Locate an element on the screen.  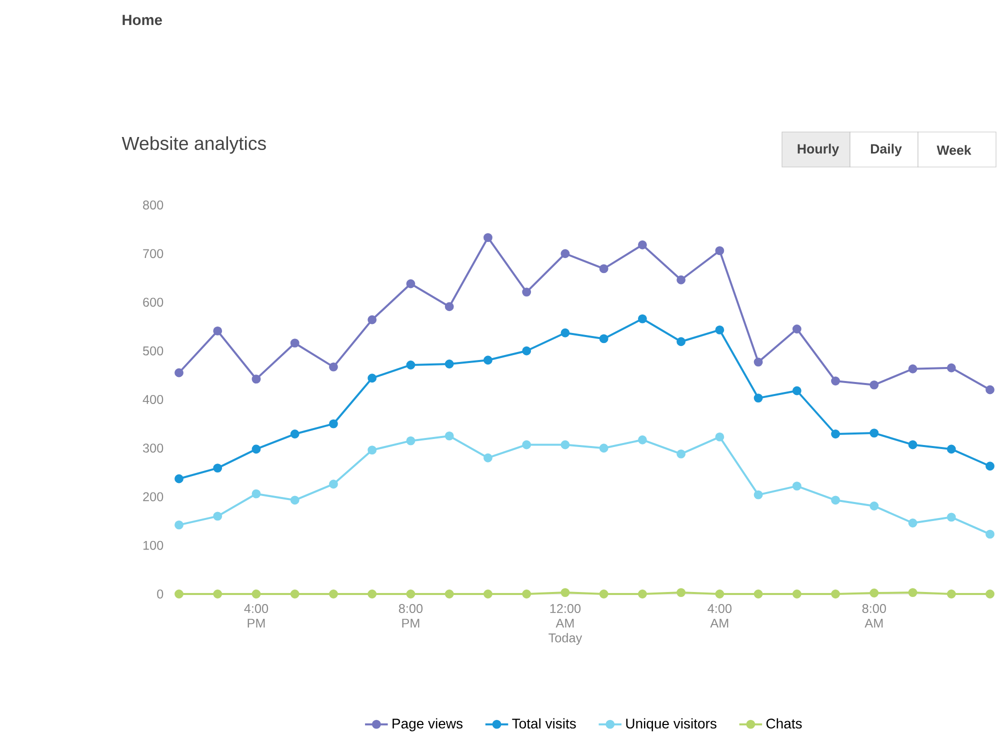
y-tick-label: 600 is located at coordinates (153, 302).